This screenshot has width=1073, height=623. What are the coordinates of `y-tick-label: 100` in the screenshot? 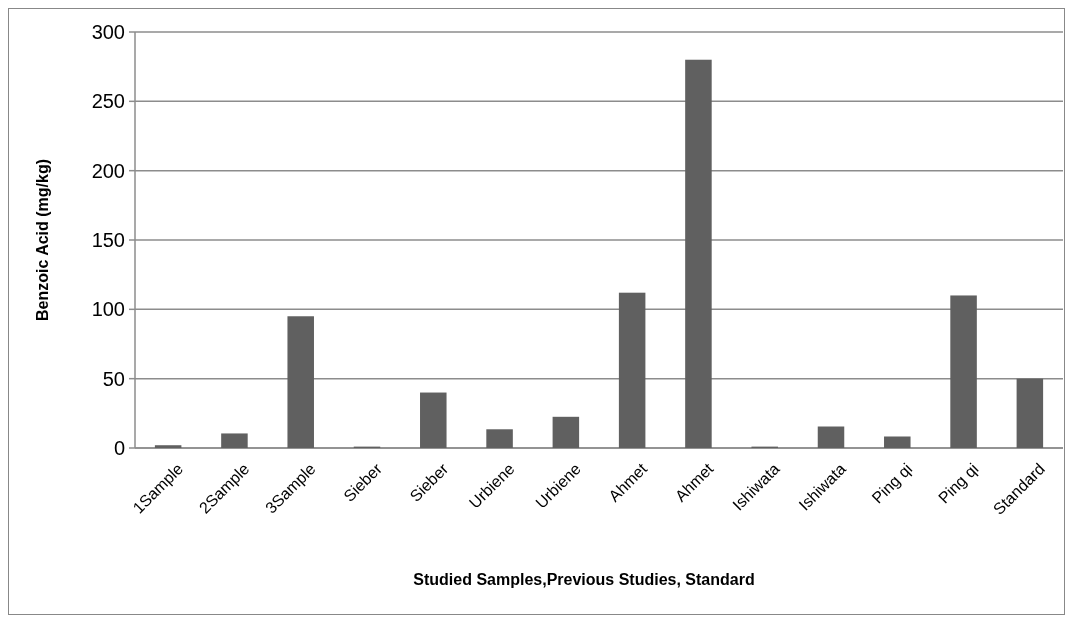 It's located at (108, 309).